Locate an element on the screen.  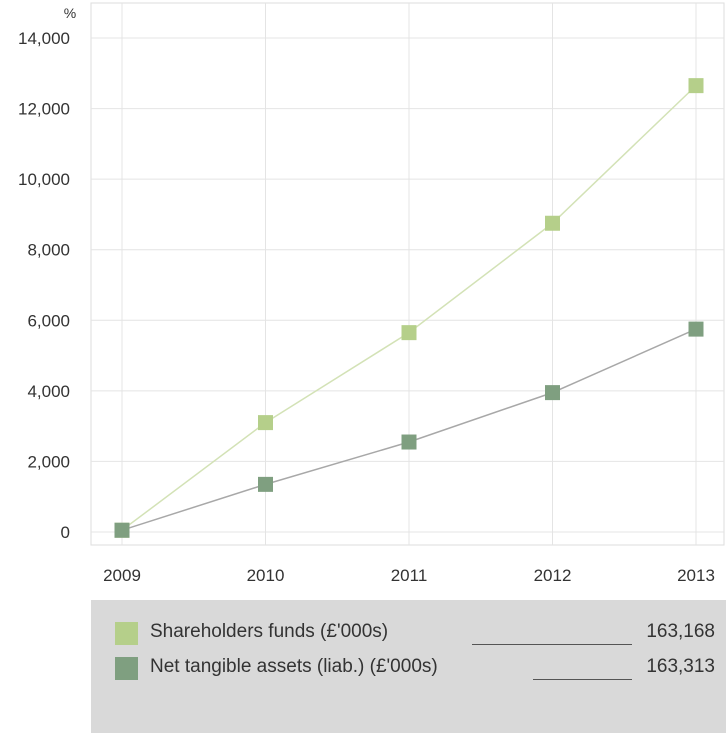
legend-value: 163,313 is located at coordinates (680, 666).